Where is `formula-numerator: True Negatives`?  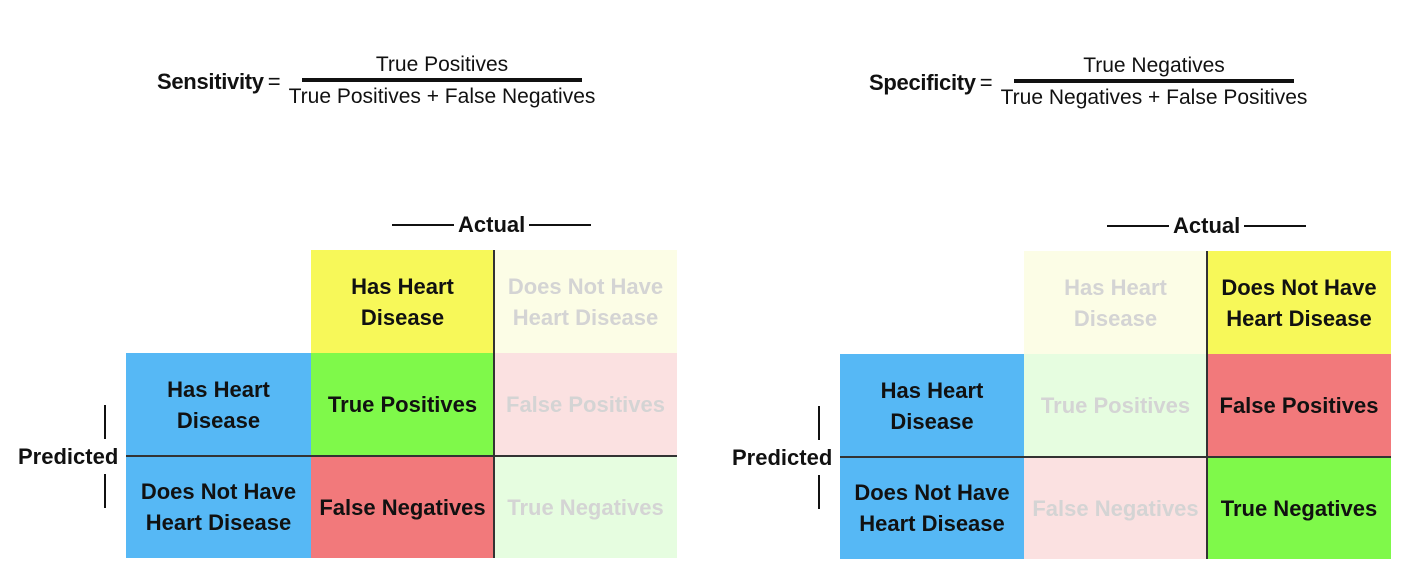
formula-numerator: True Negatives is located at coordinates (1154, 65).